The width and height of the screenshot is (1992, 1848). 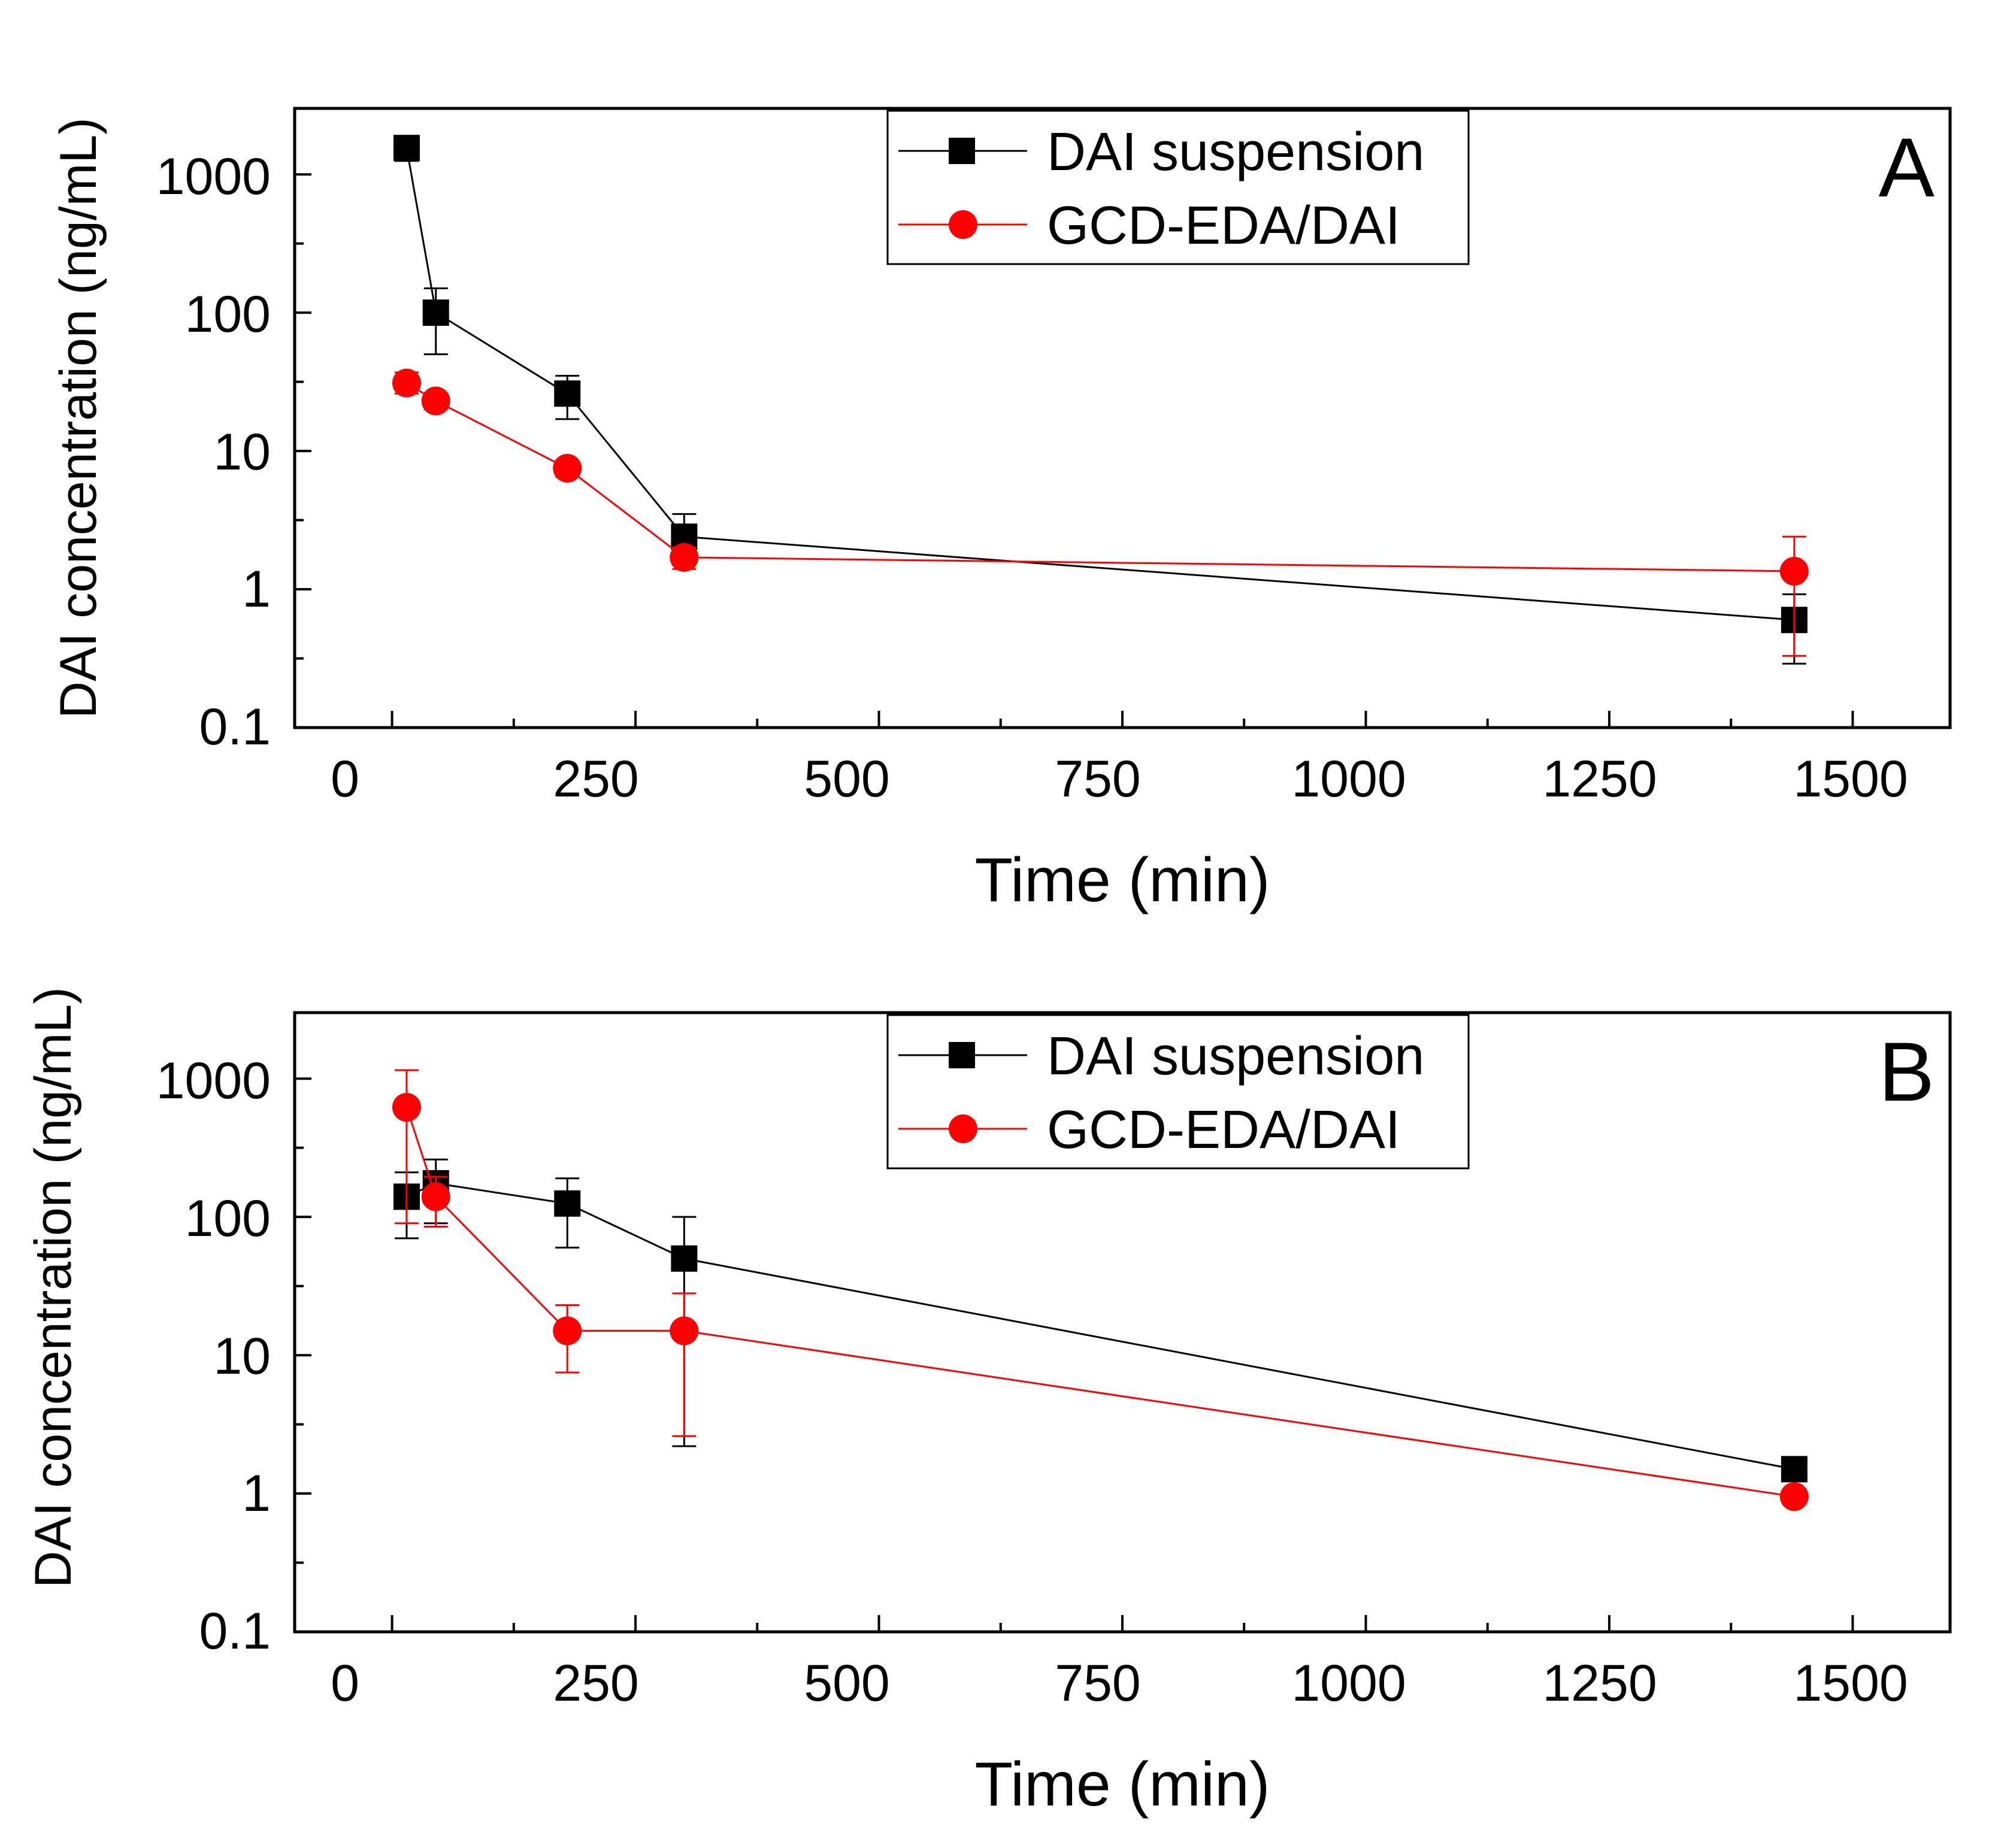 I want to click on panel-a-legend: DAI suspension GCD-EDA/DAI, so click(x=1178, y=187).